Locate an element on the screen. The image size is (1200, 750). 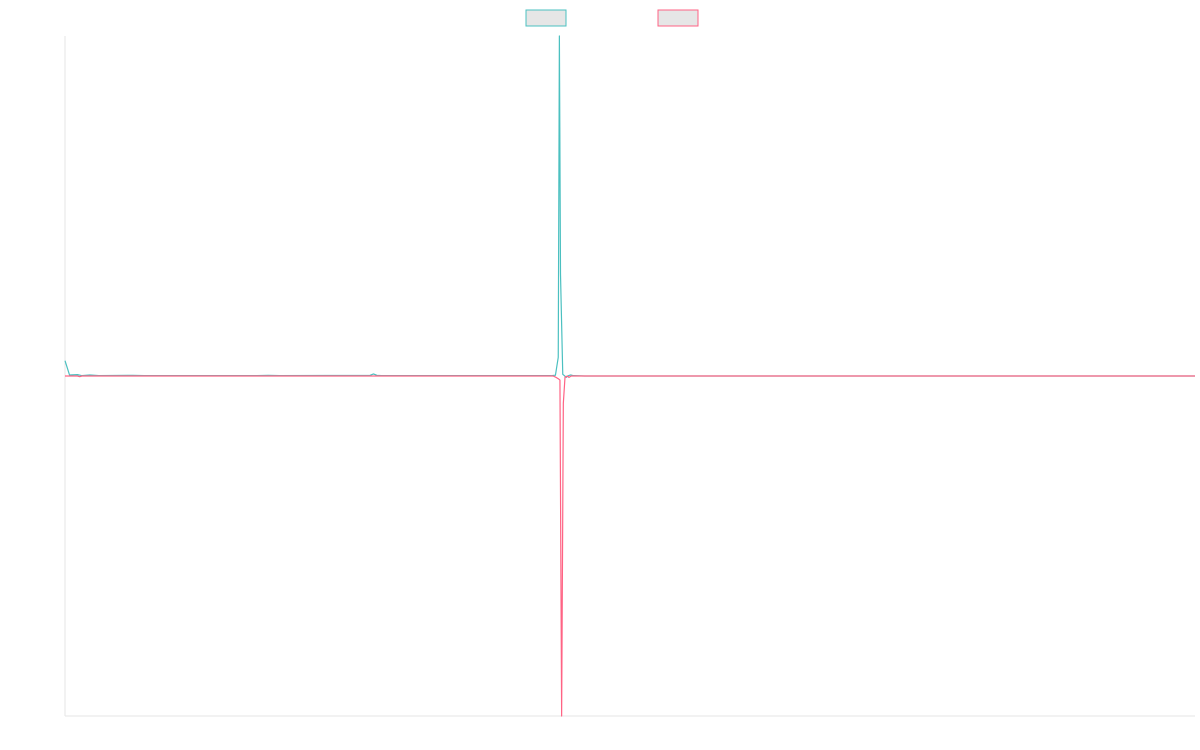
legend is located at coordinates (612, 18).